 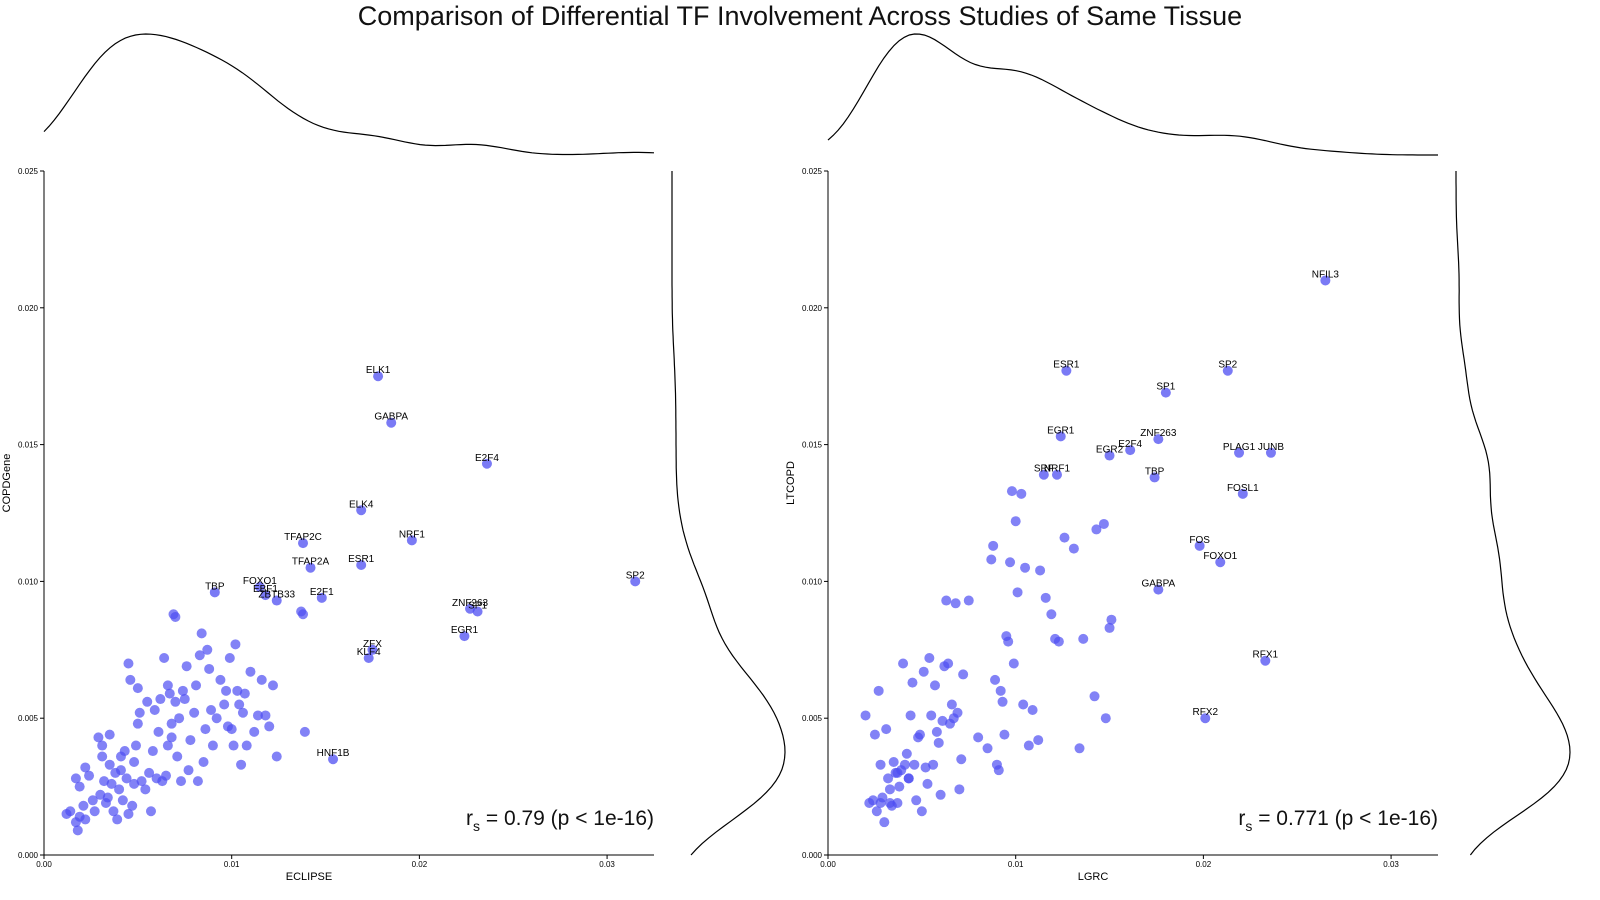 What do you see at coordinates (1242, 493) in the screenshot?
I see `scatter-point-fosl1` at bounding box center [1242, 493].